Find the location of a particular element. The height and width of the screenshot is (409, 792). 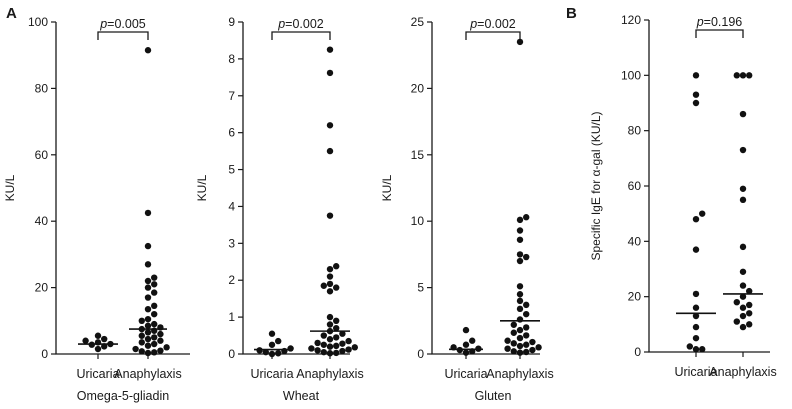

y-tick-label: 120 is located at coordinates (631, 20).